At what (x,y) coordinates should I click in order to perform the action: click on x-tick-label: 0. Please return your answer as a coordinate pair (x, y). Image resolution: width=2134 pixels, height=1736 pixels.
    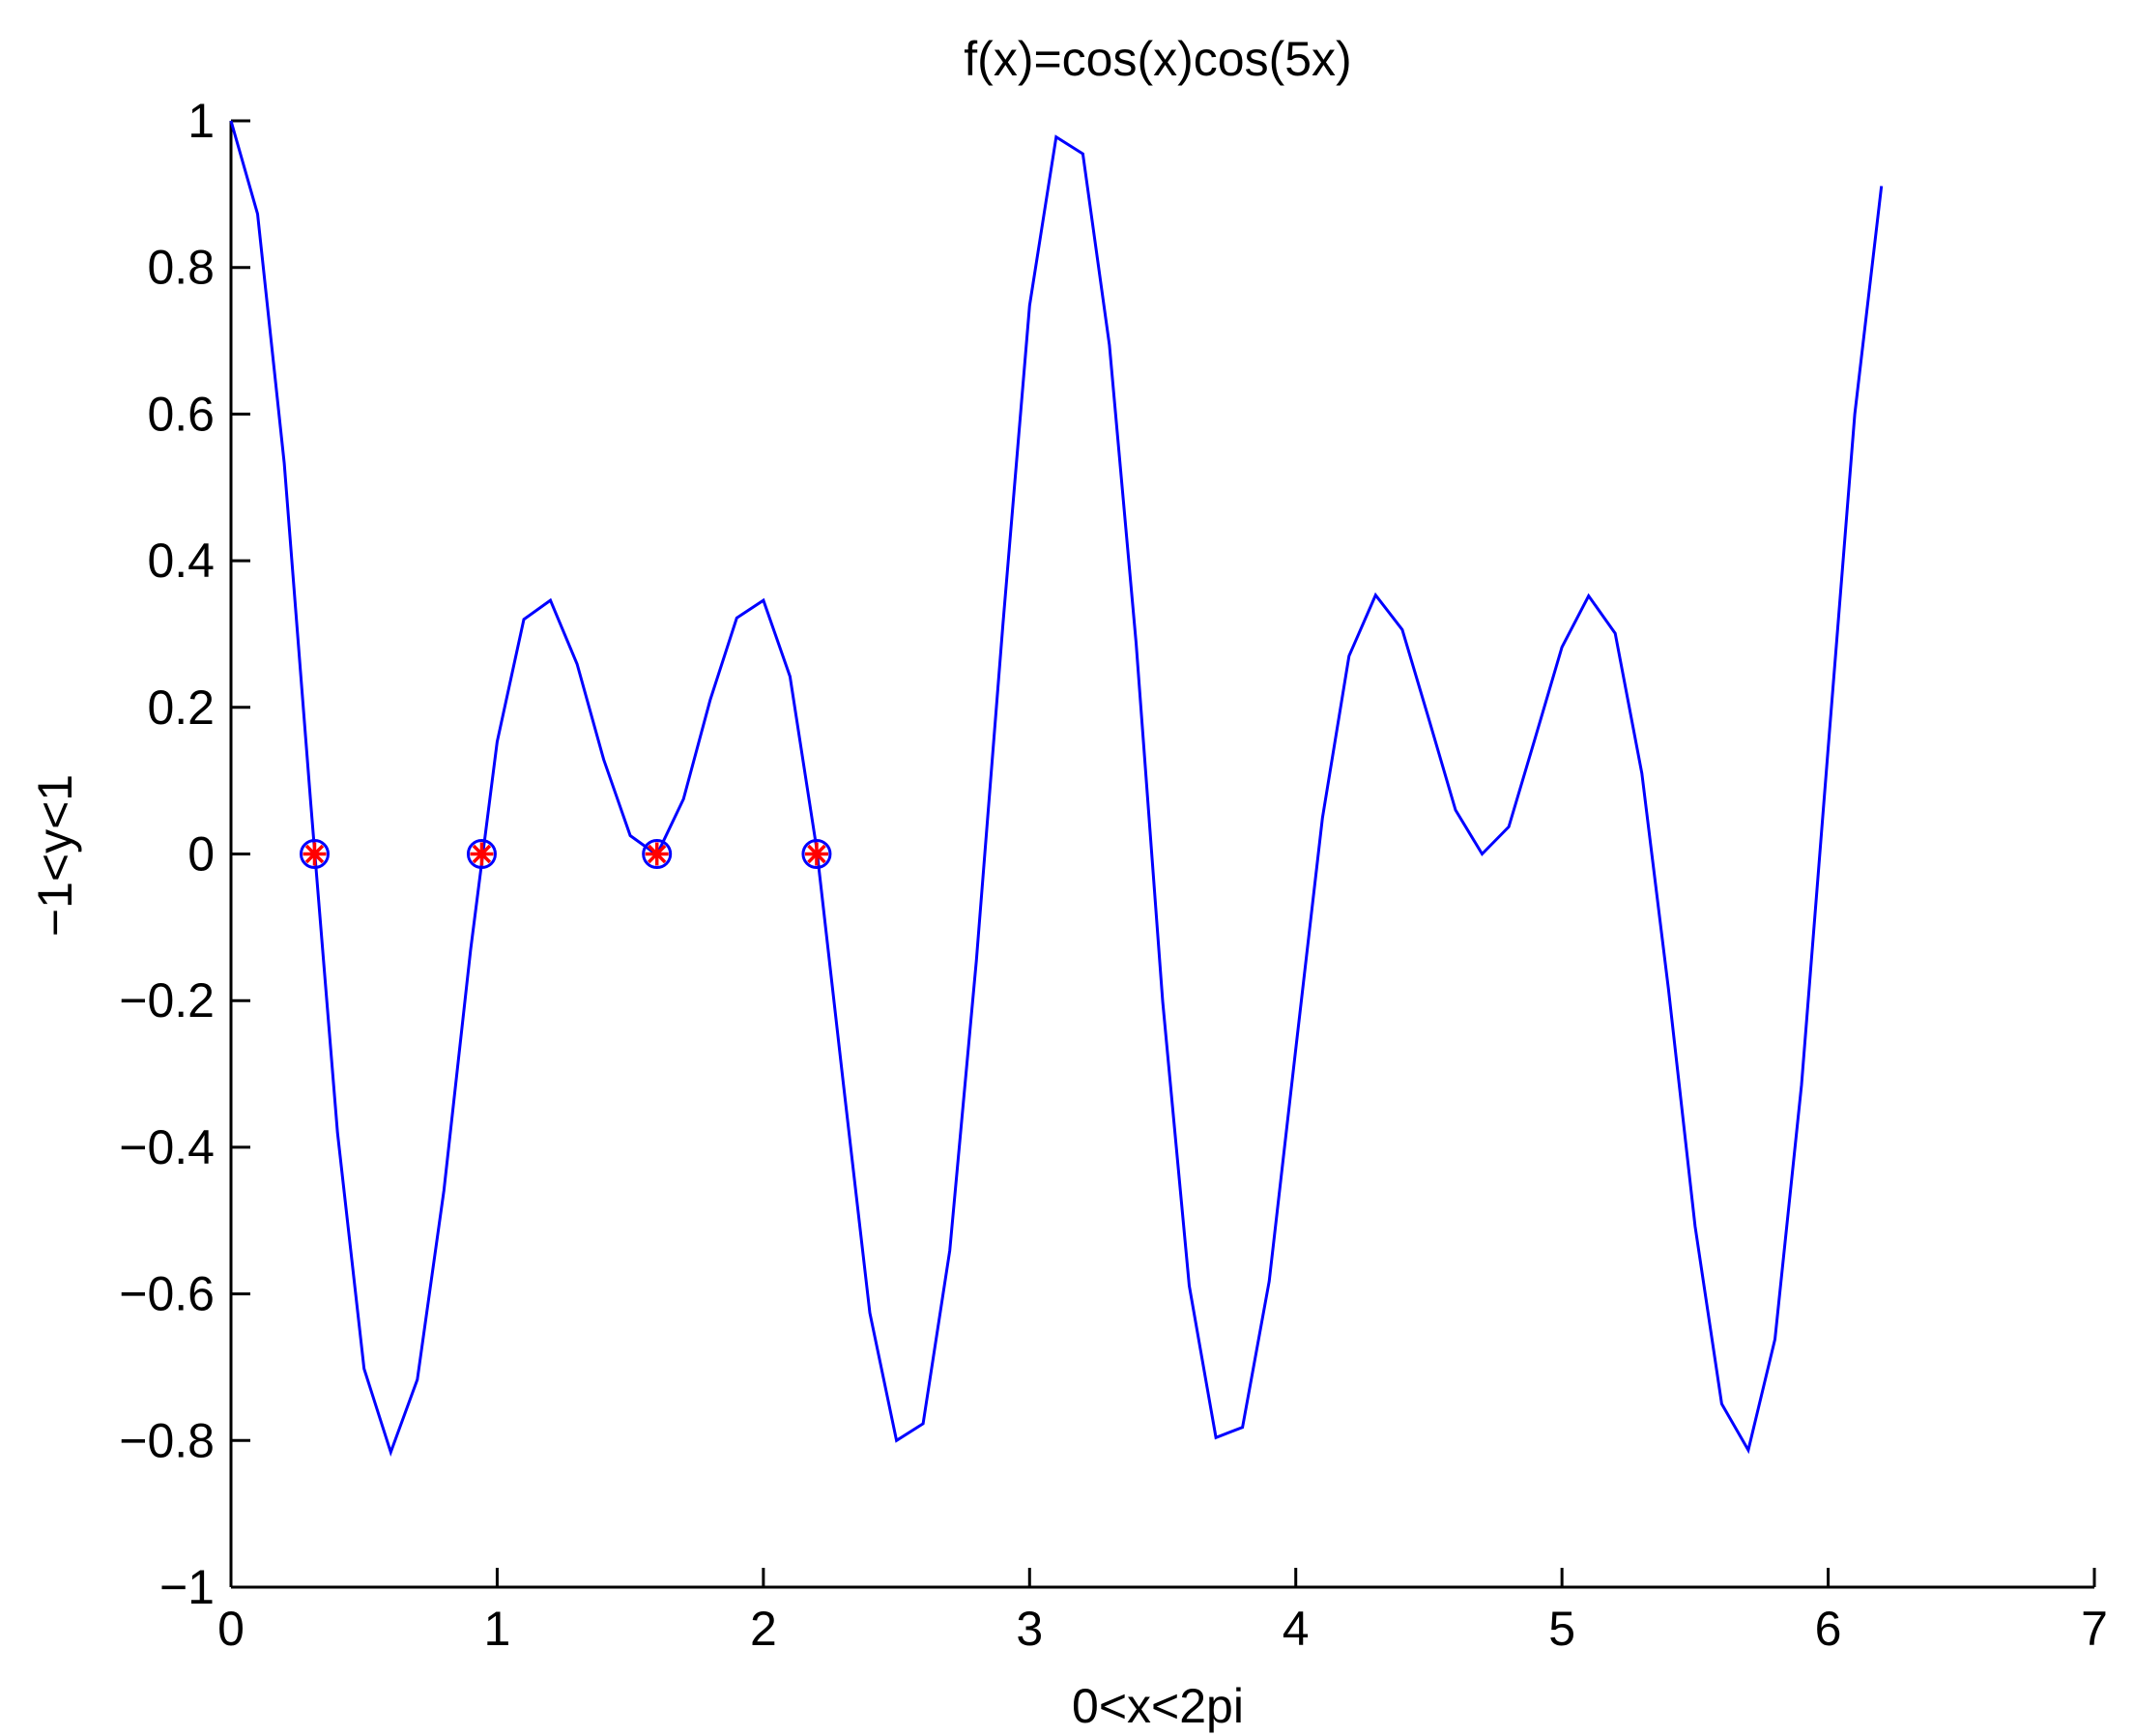
    Looking at the image, I should click on (231, 1629).